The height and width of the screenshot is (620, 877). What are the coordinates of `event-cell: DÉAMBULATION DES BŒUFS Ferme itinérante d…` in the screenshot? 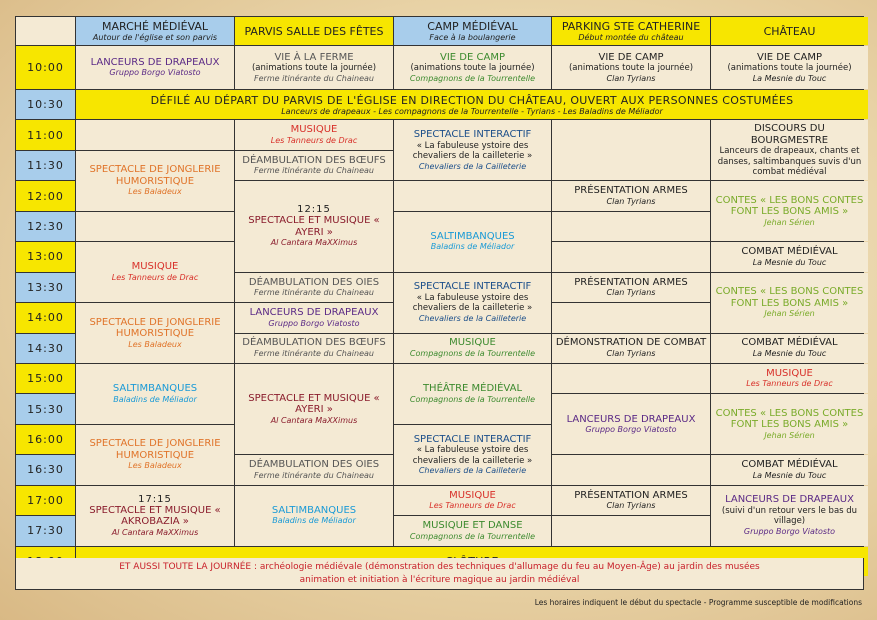 It's located at (314, 348).